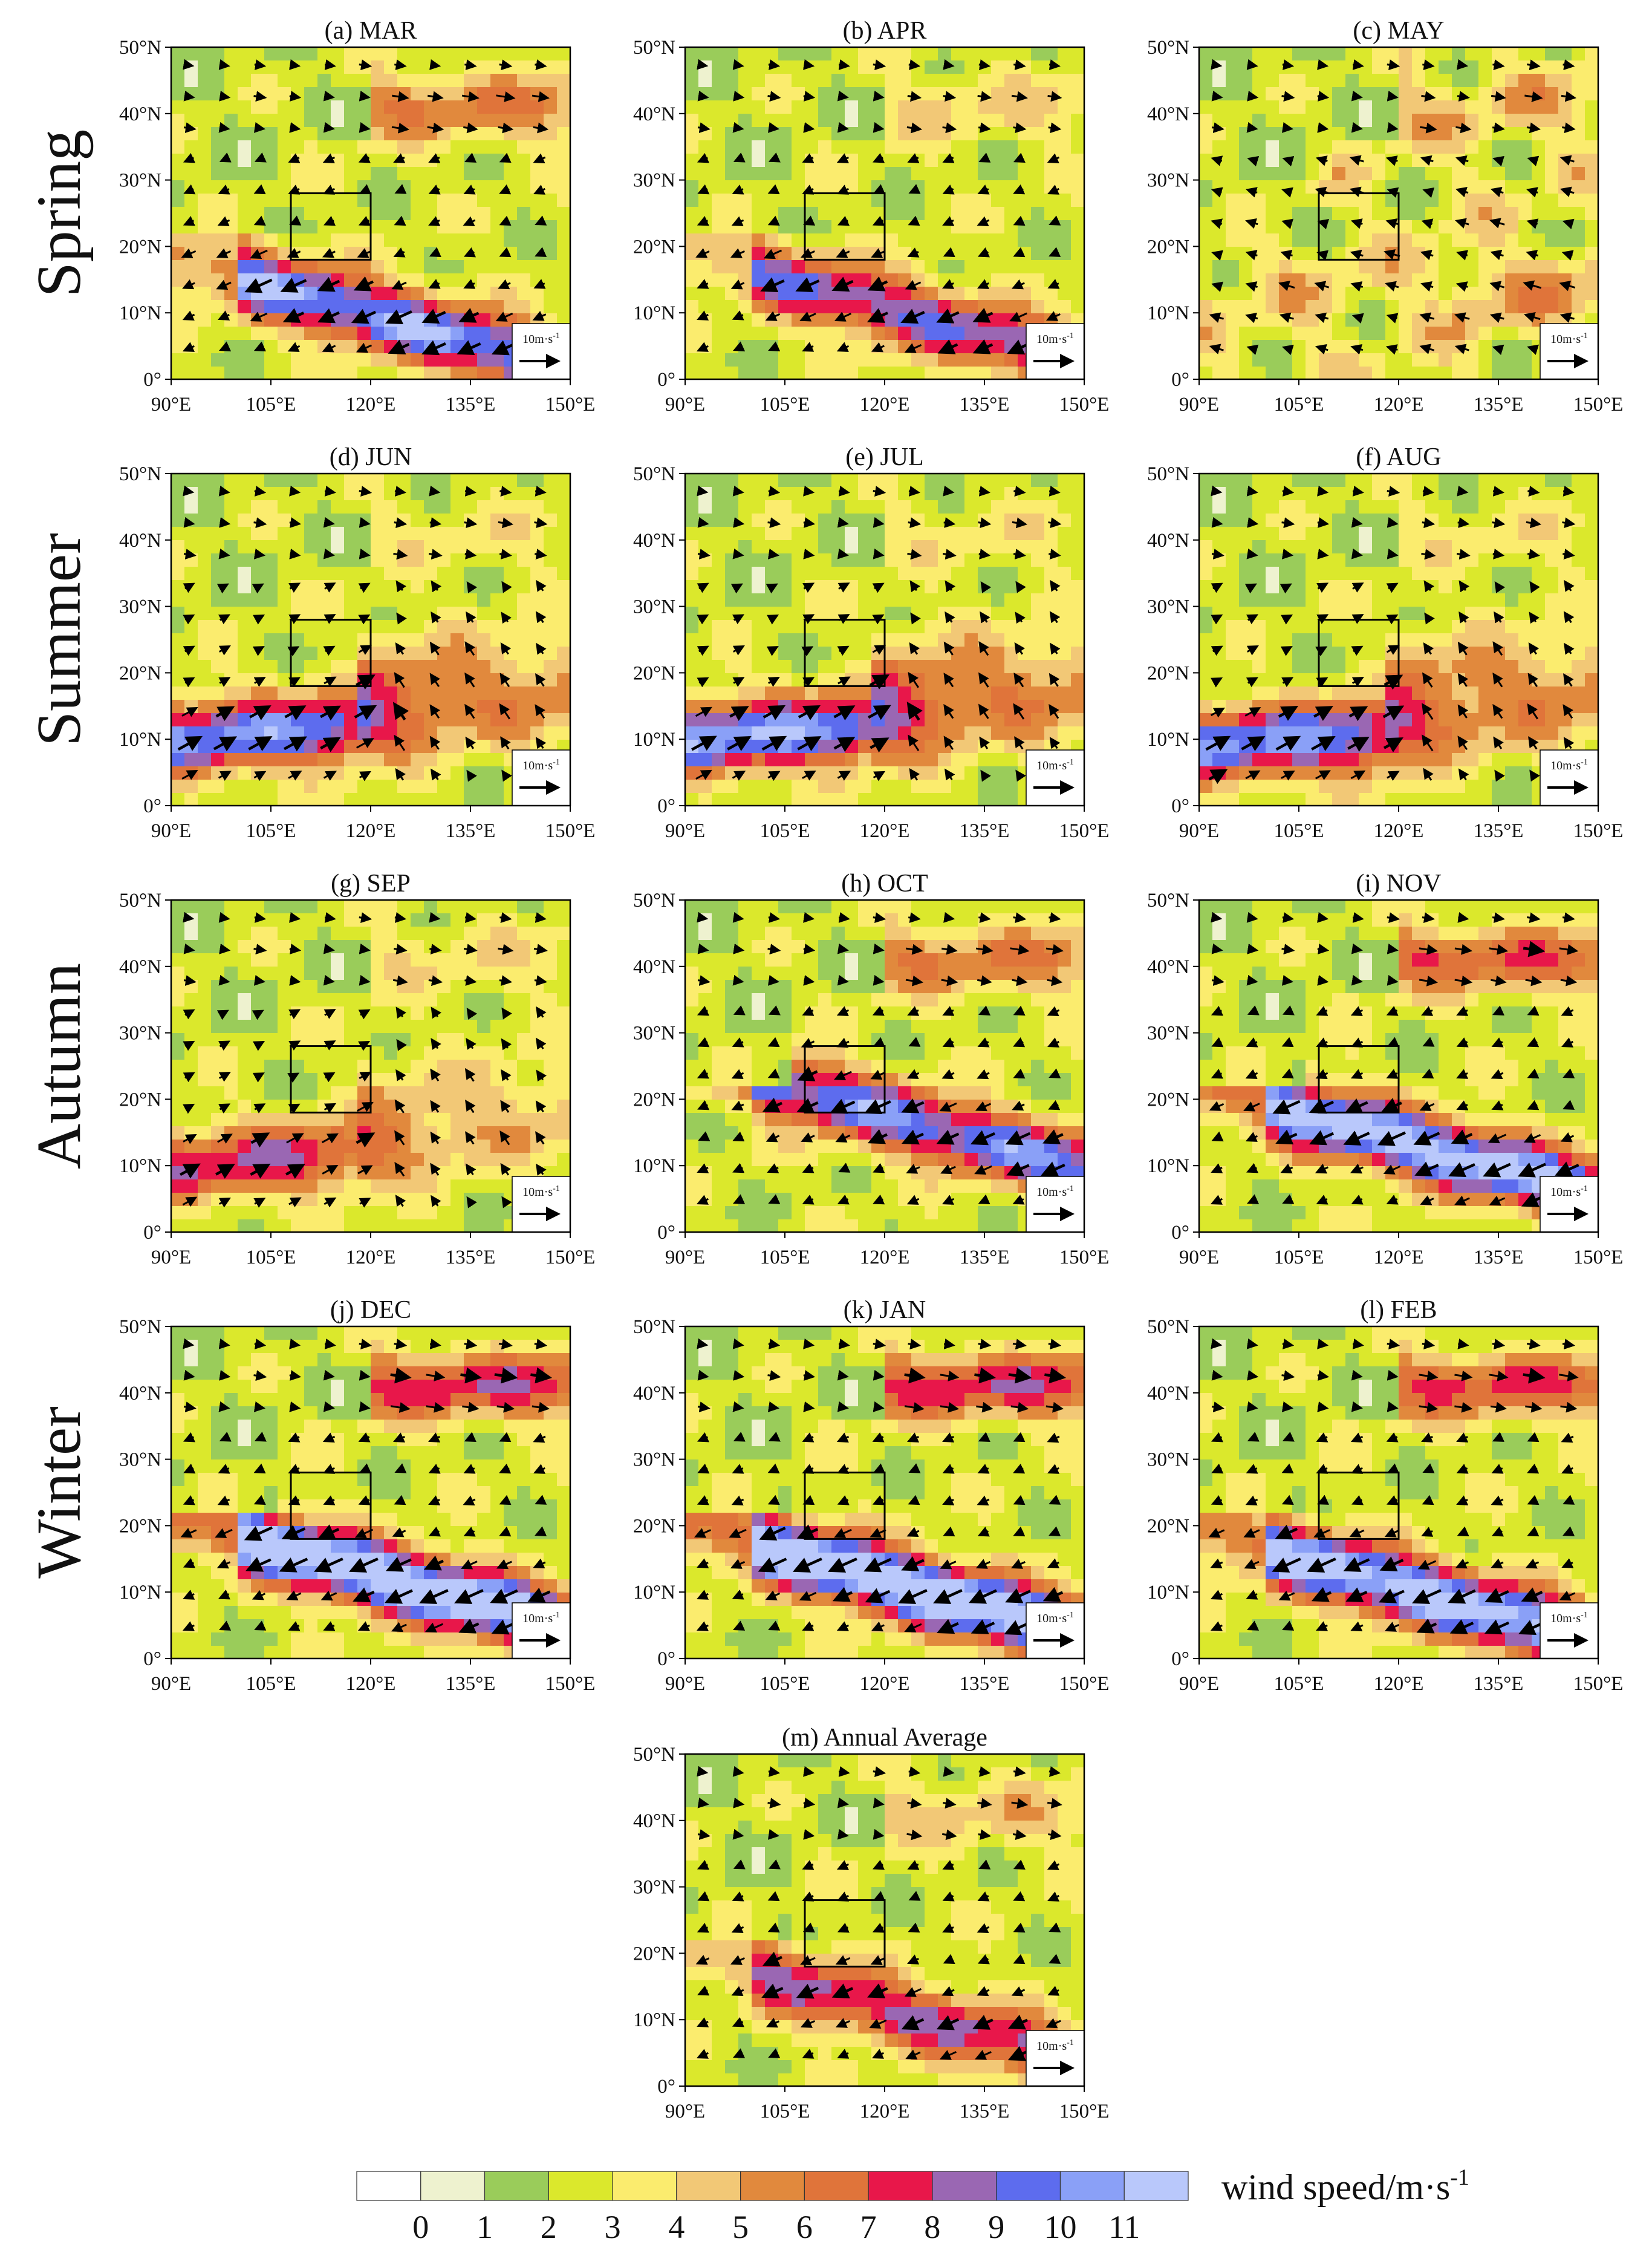  I want to click on reference-vector: 10m·s-1, so click(541, 1204).